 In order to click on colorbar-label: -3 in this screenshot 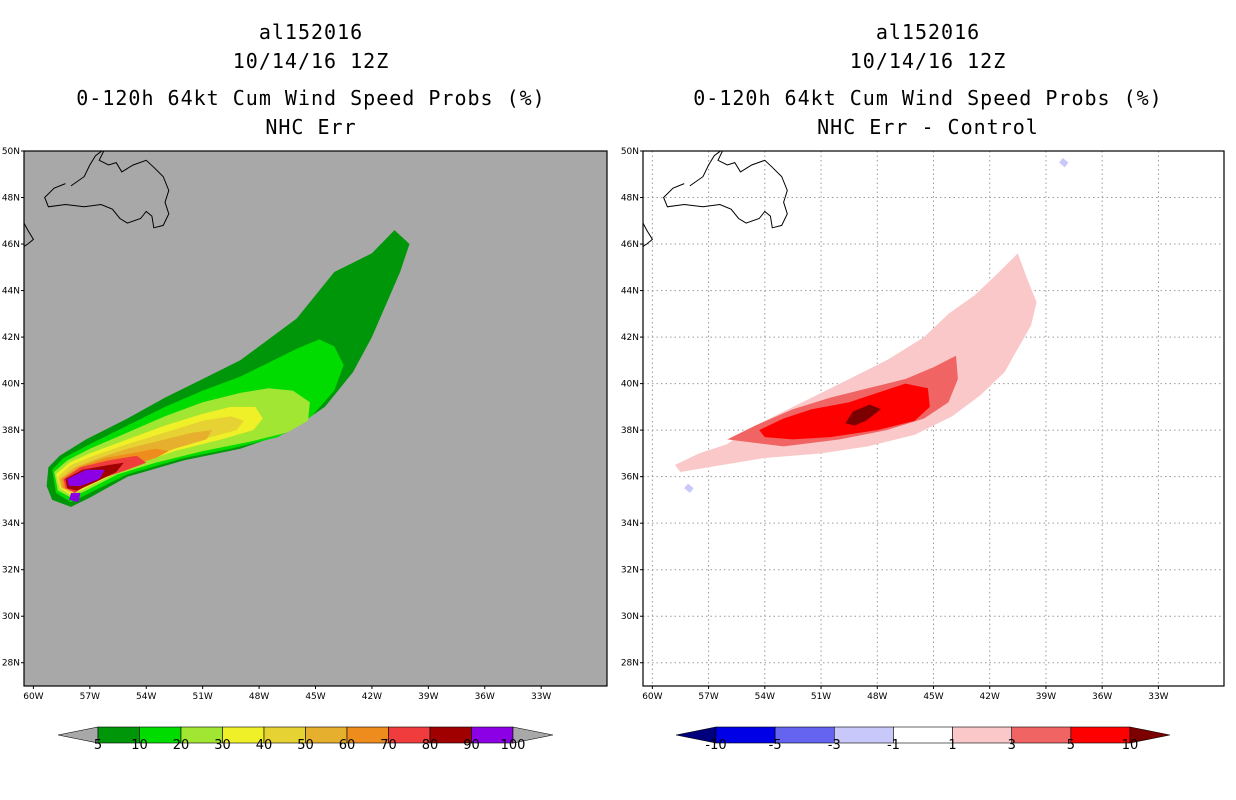, I will do `click(834, 745)`.